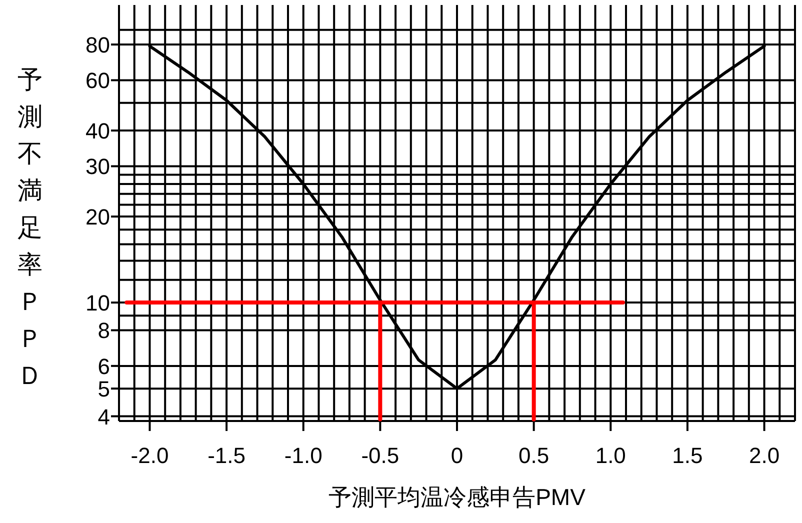 Image resolution: width=802 pixels, height=523 pixels. Describe the element at coordinates (534, 455) in the screenshot. I see `x-tick-label: 0.5` at that location.